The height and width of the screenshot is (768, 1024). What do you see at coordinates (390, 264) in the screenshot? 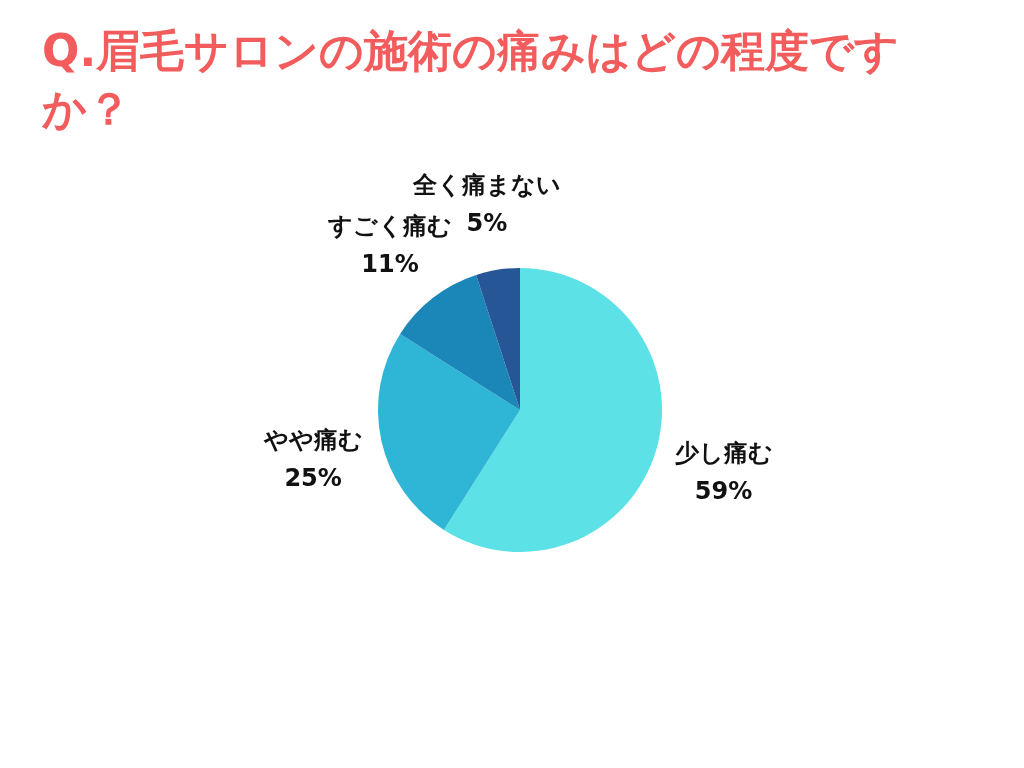
I see `data-label: 11%` at bounding box center [390, 264].